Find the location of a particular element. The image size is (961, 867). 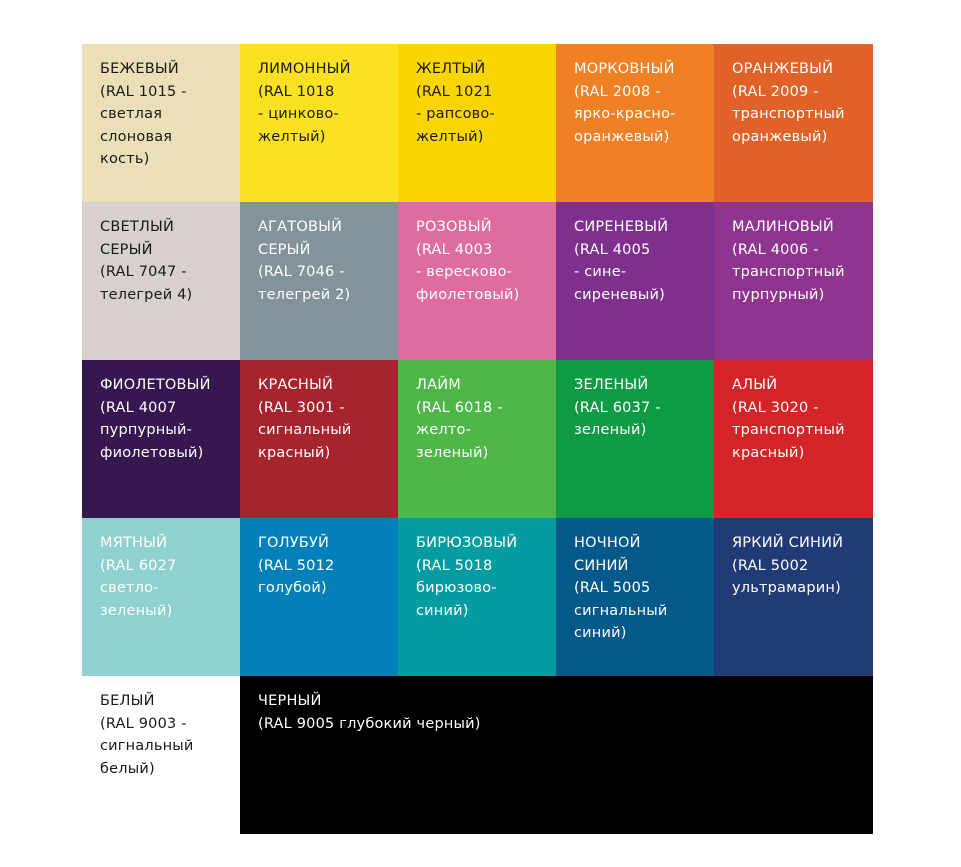

swatch-color-name: РОЗОВЫЙ is located at coordinates (454, 227).